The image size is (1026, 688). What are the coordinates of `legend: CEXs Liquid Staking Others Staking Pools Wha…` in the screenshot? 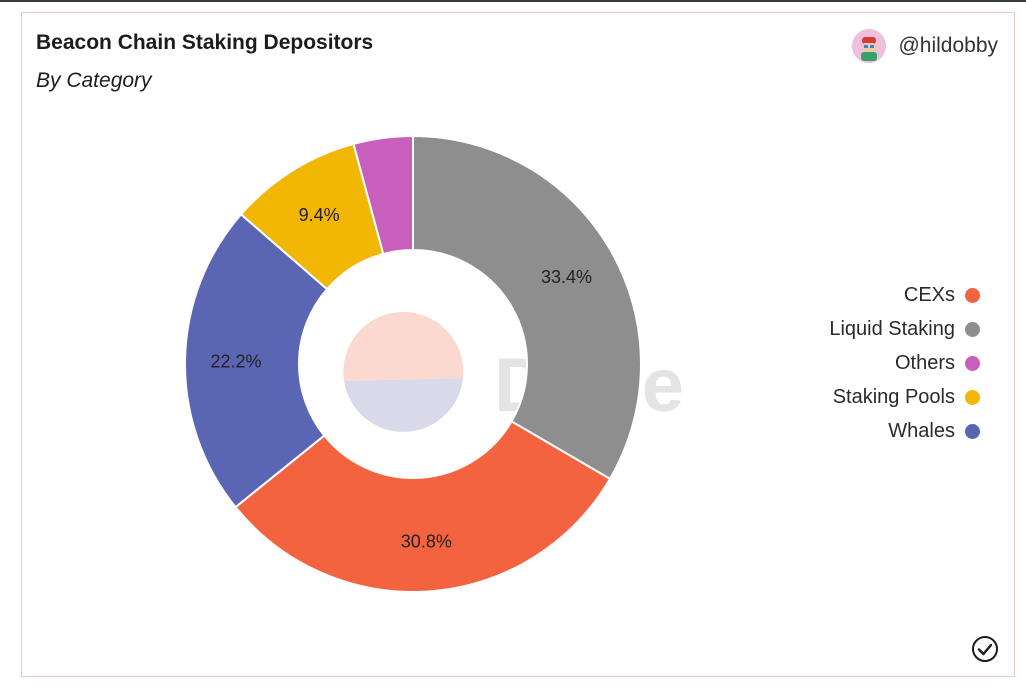 It's located at (904, 363).